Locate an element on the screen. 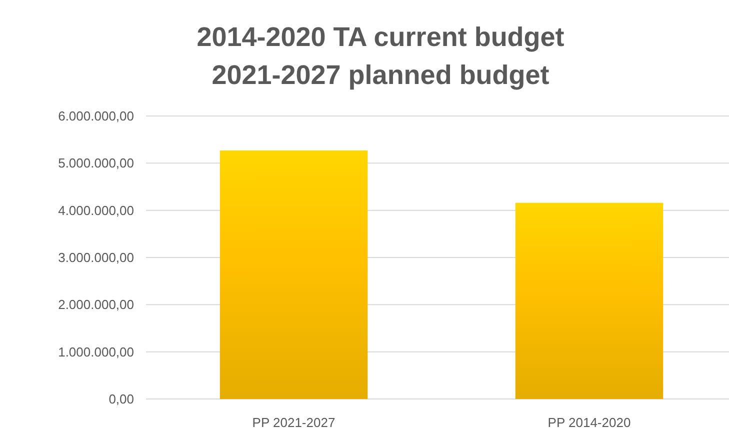 The width and height of the screenshot is (729, 441). y-tick-label: 6.000.000,00 is located at coordinates (96, 116).